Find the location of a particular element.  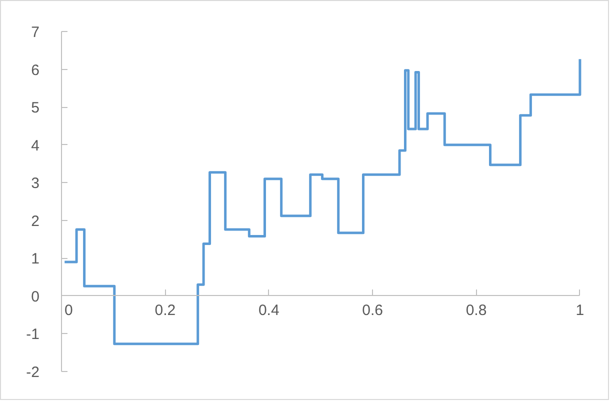

y-tick-label: 4 is located at coordinates (35, 145).